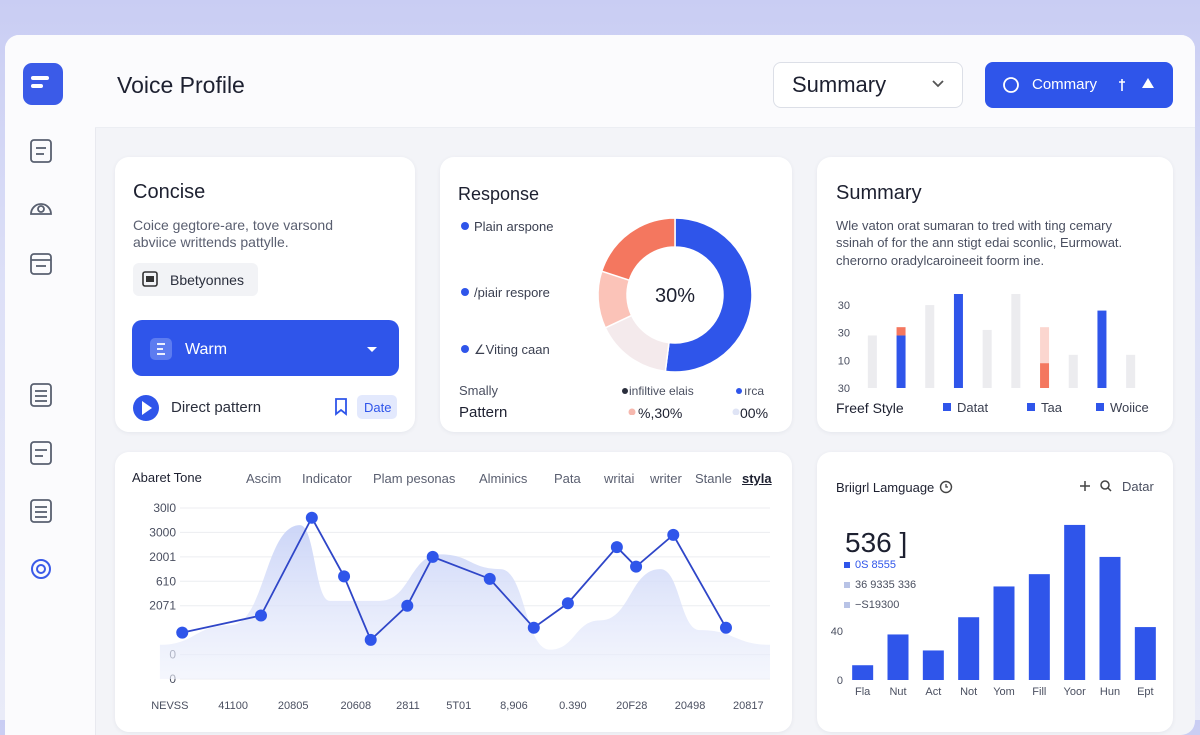 This screenshot has height=735, width=1200. What do you see at coordinates (847, 585) in the screenshot?
I see `detail-markers` at bounding box center [847, 585].